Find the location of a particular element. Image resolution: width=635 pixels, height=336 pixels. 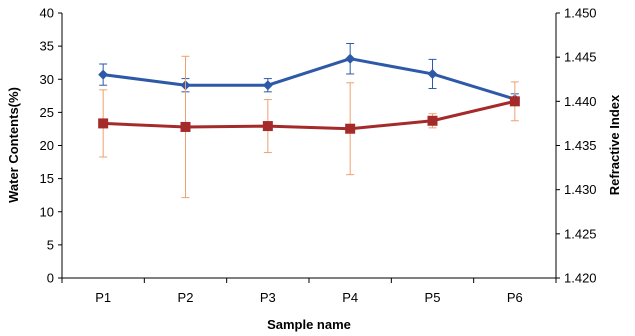

left-tick-label: 35 is located at coordinates (47, 46).